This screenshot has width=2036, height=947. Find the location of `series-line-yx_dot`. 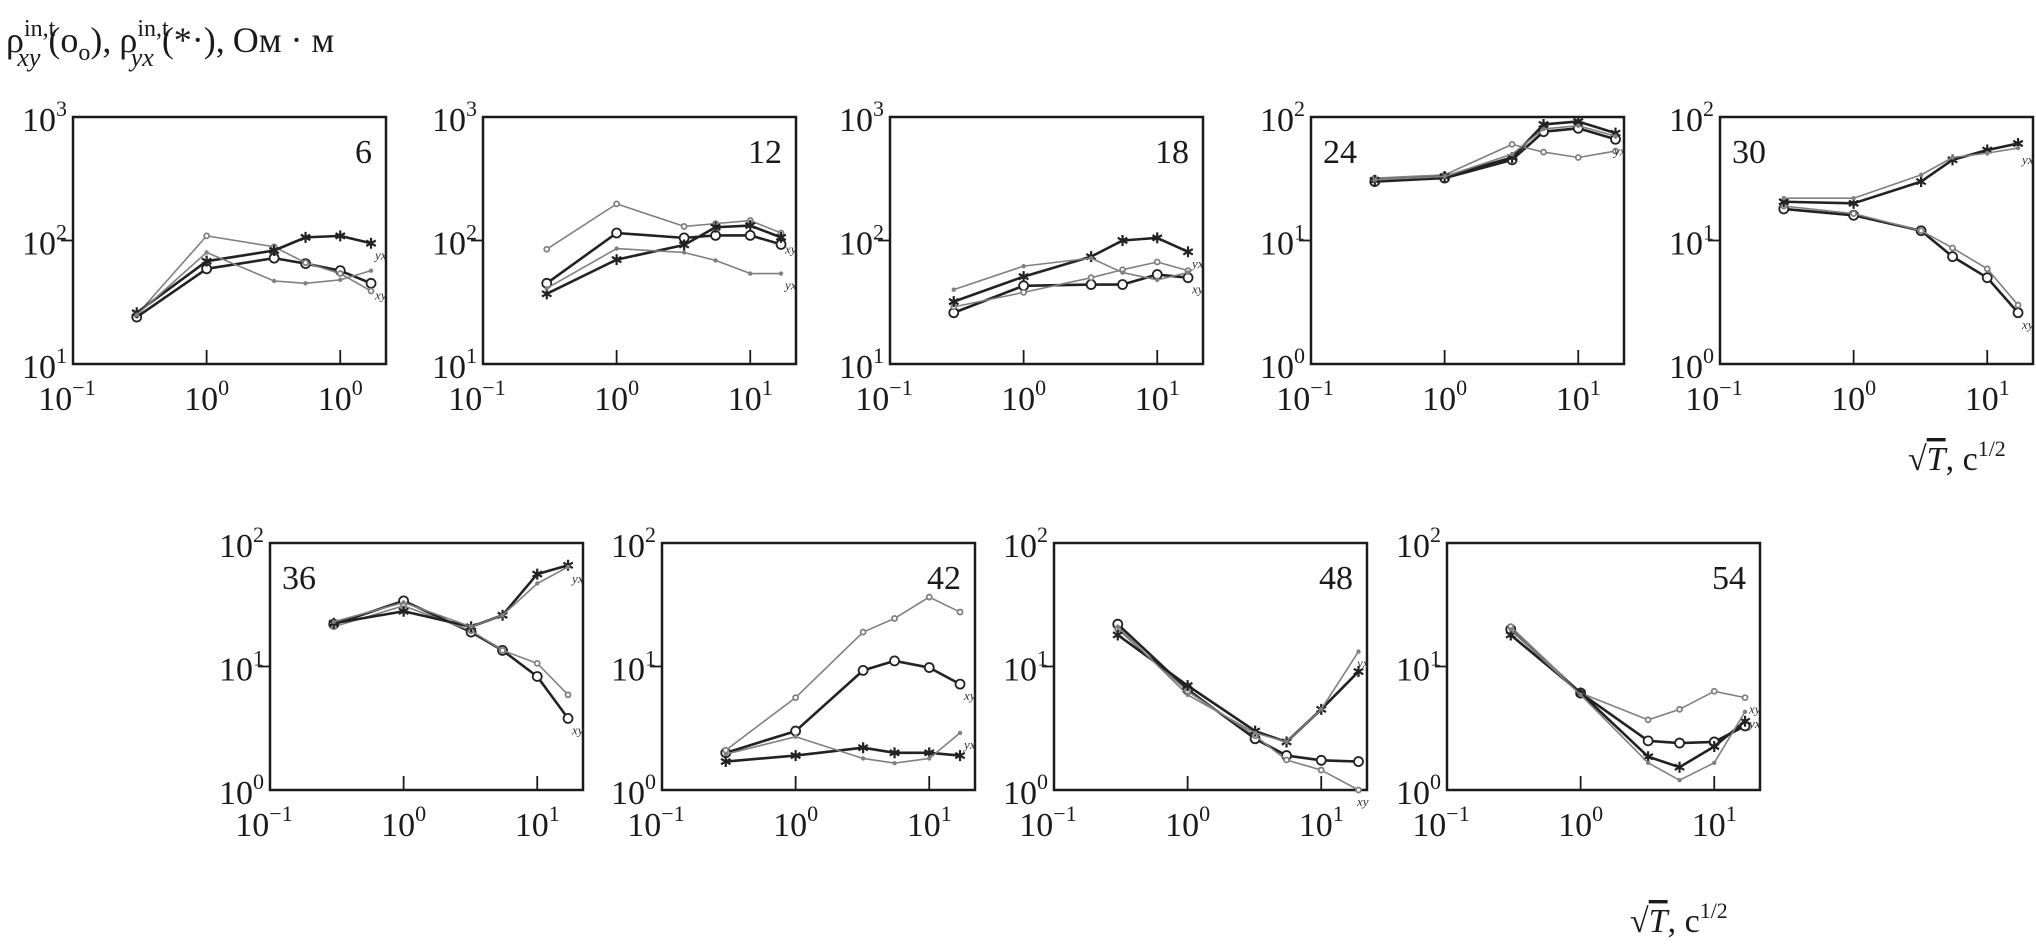

series-line-yx_dot is located at coordinates (664, 268).